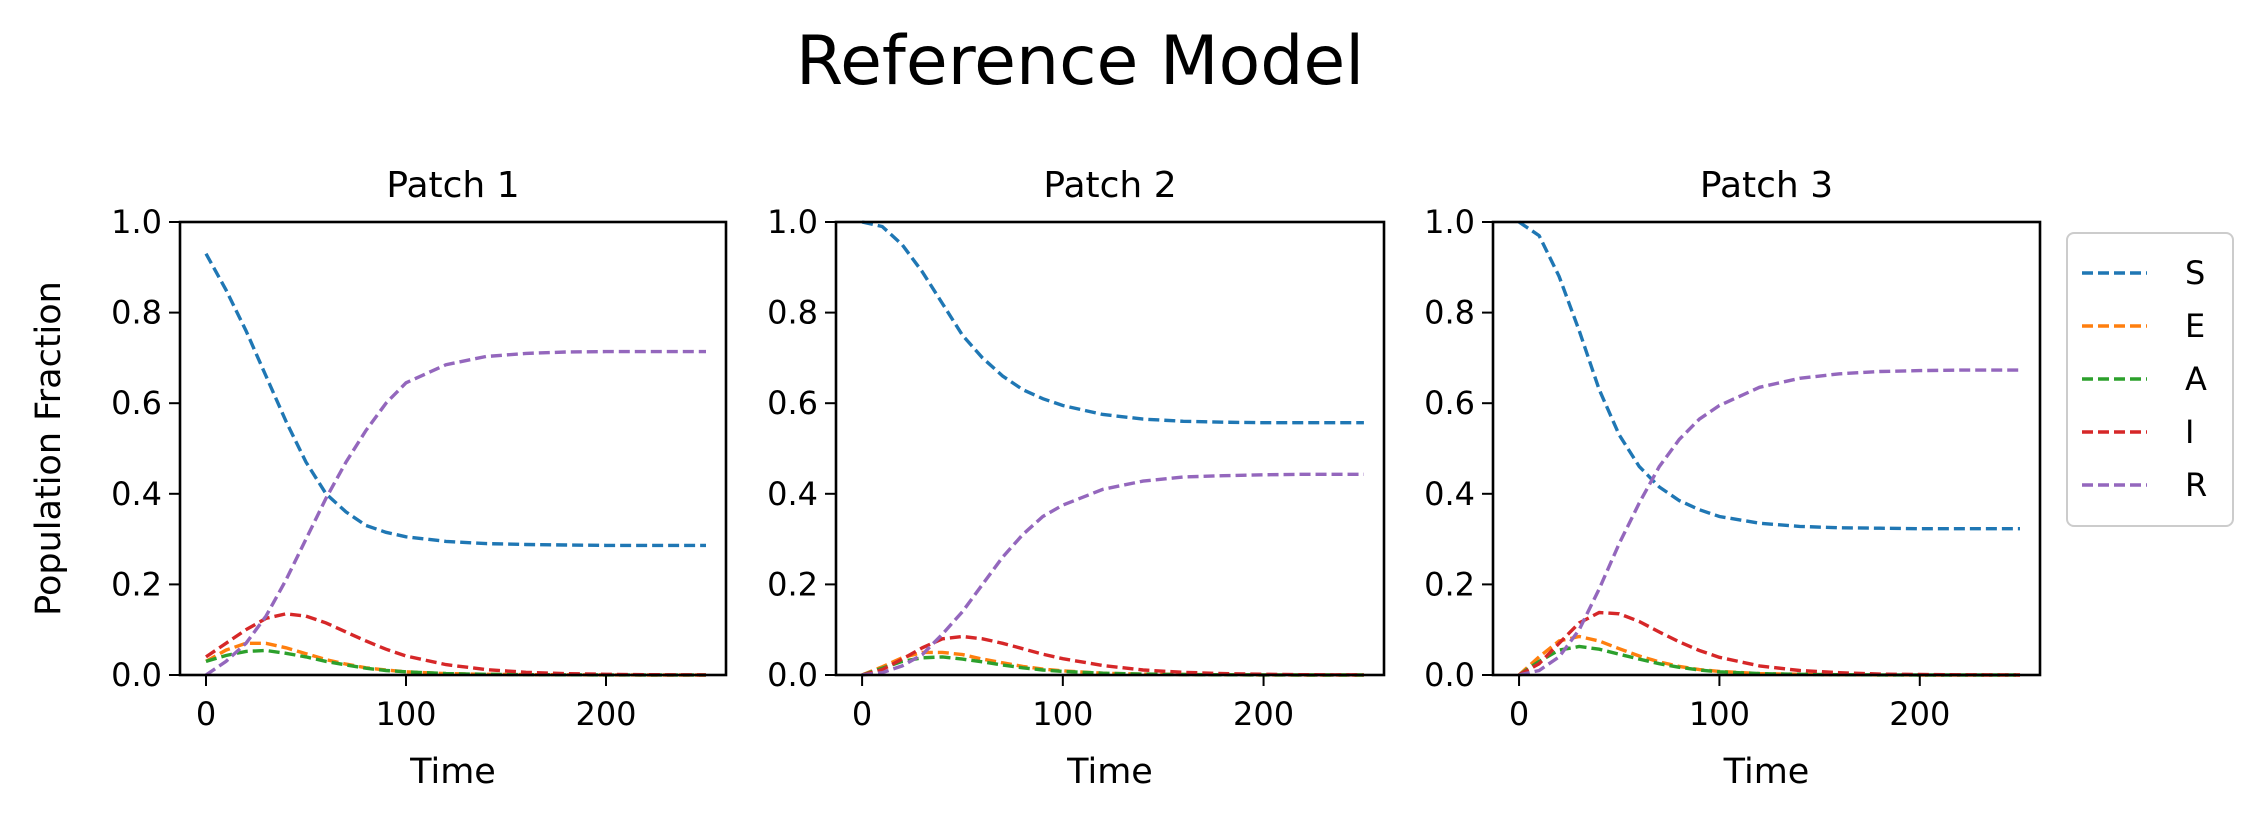 This screenshot has height=833, width=2245. I want to click on figure-title: Reference Model, so click(1080, 61).